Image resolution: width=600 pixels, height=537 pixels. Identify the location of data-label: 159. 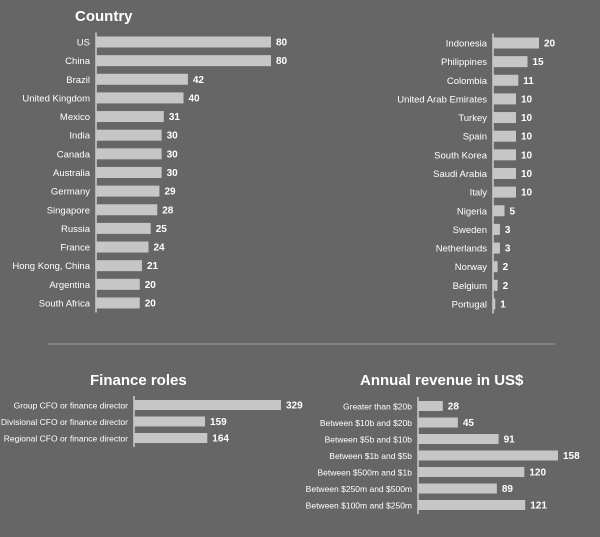
(218, 422).